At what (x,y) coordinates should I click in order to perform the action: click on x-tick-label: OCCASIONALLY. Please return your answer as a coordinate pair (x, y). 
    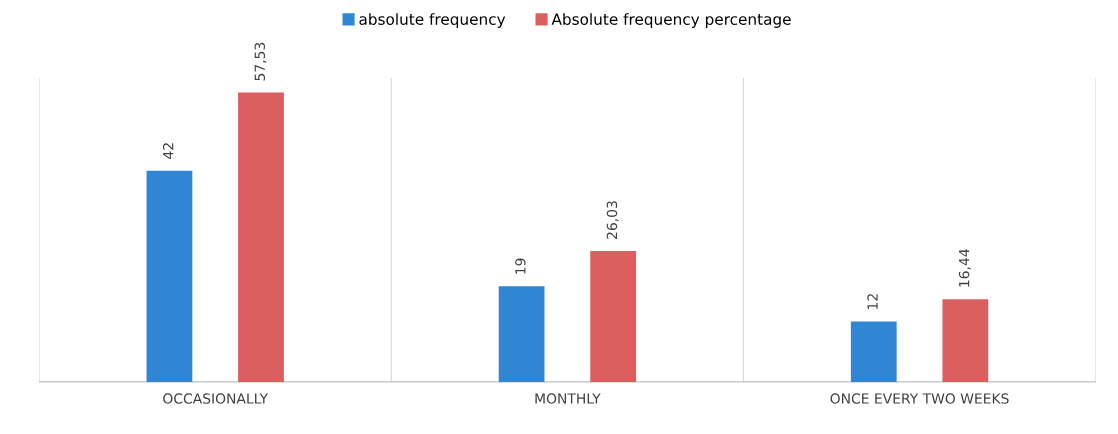
    Looking at the image, I should click on (216, 398).